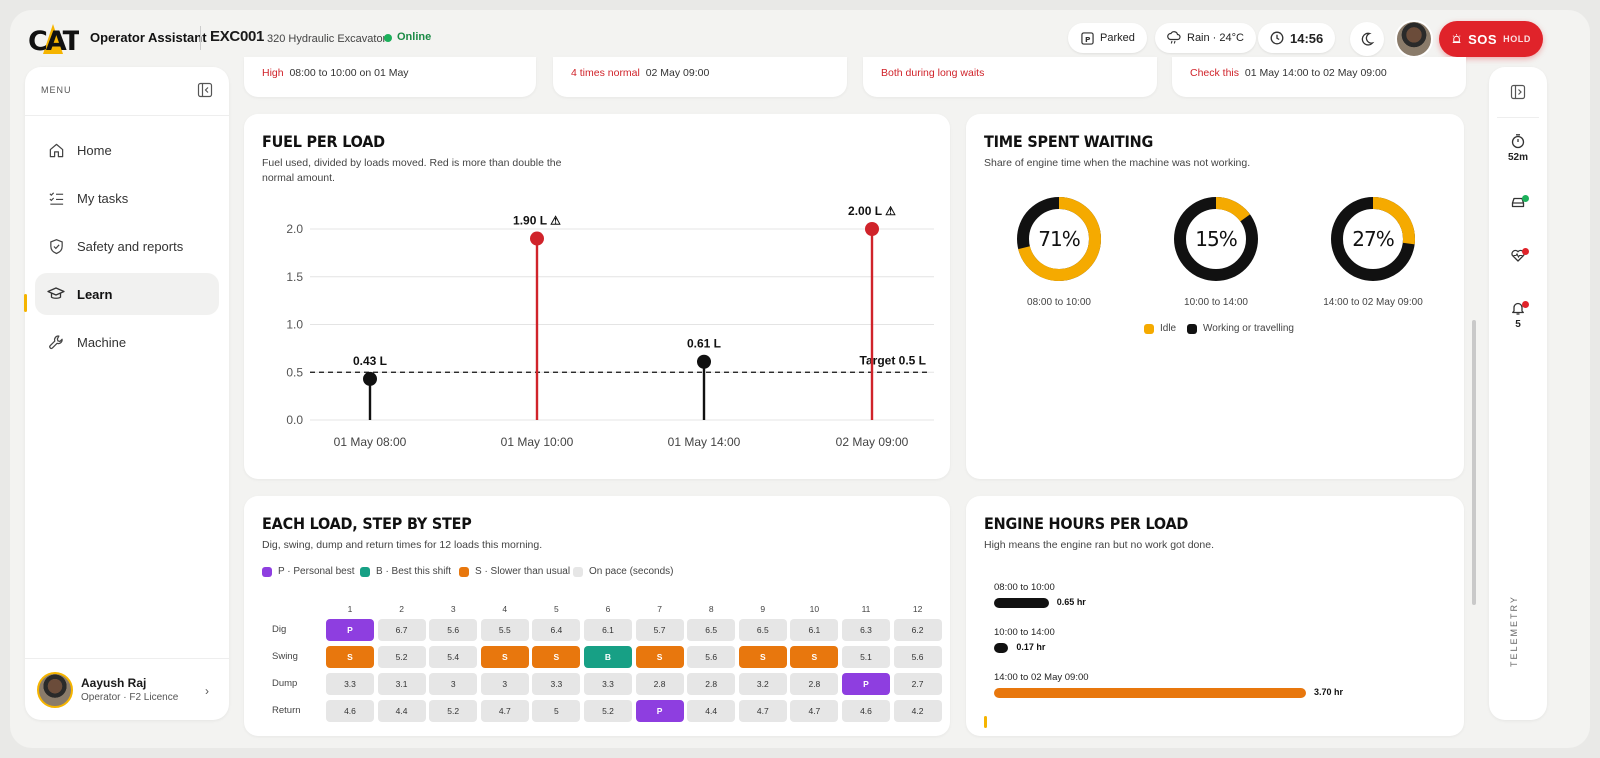 This screenshot has height=758, width=1600. I want to click on column-header: 11, so click(866, 609).